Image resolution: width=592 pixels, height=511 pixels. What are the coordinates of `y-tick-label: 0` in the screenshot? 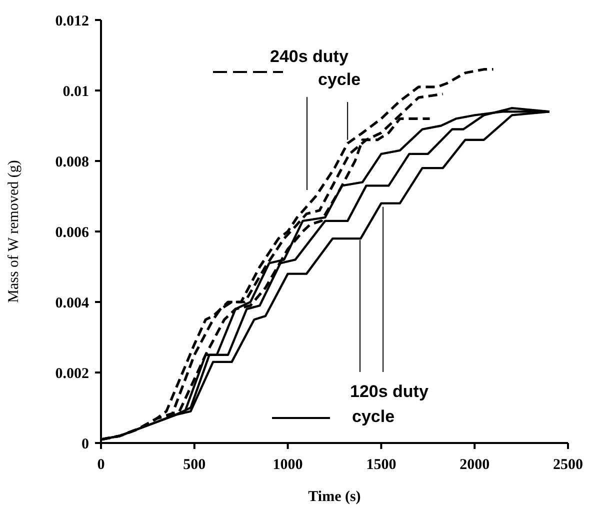 It's located at (85, 444).